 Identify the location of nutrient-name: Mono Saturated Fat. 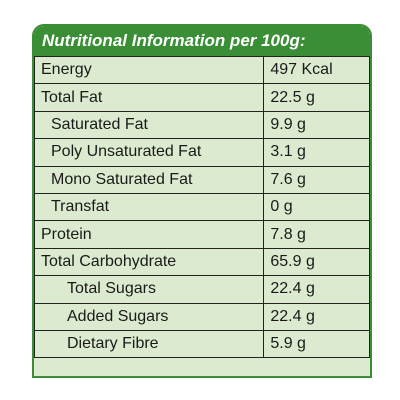
(149, 179).